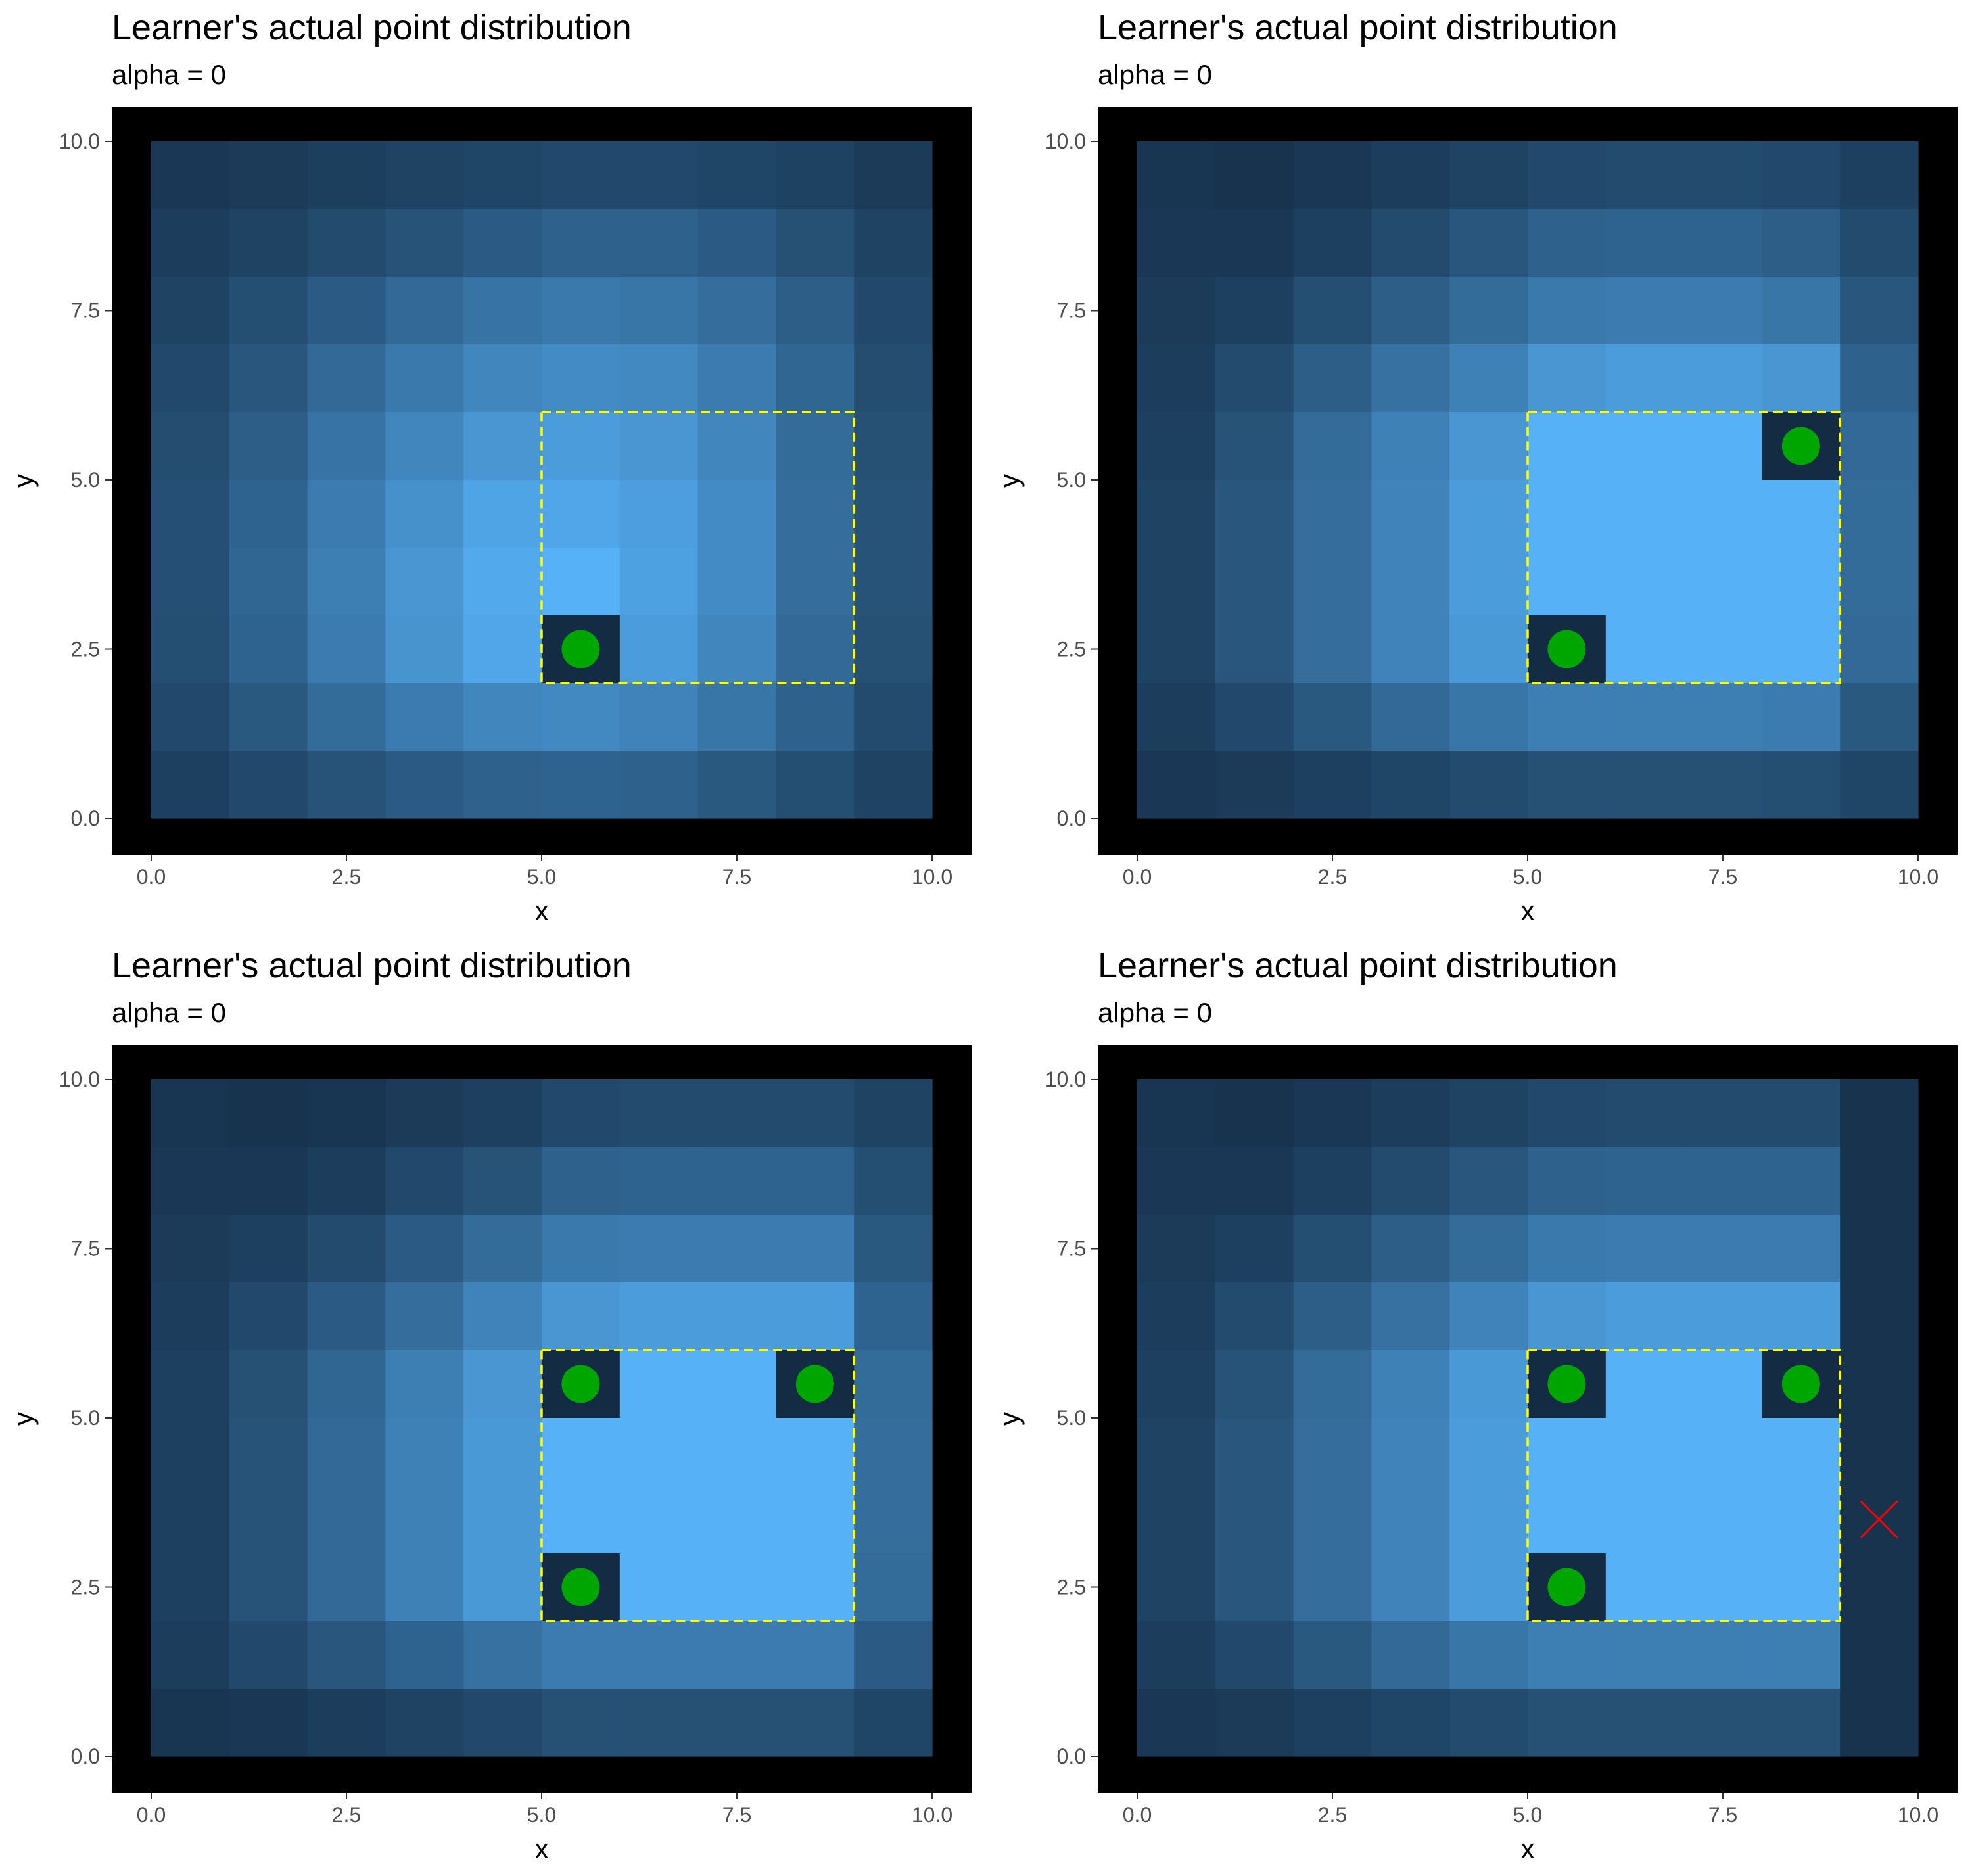 The width and height of the screenshot is (1972, 1876). I want to click on x-axis-label: x, so click(542, 1848).